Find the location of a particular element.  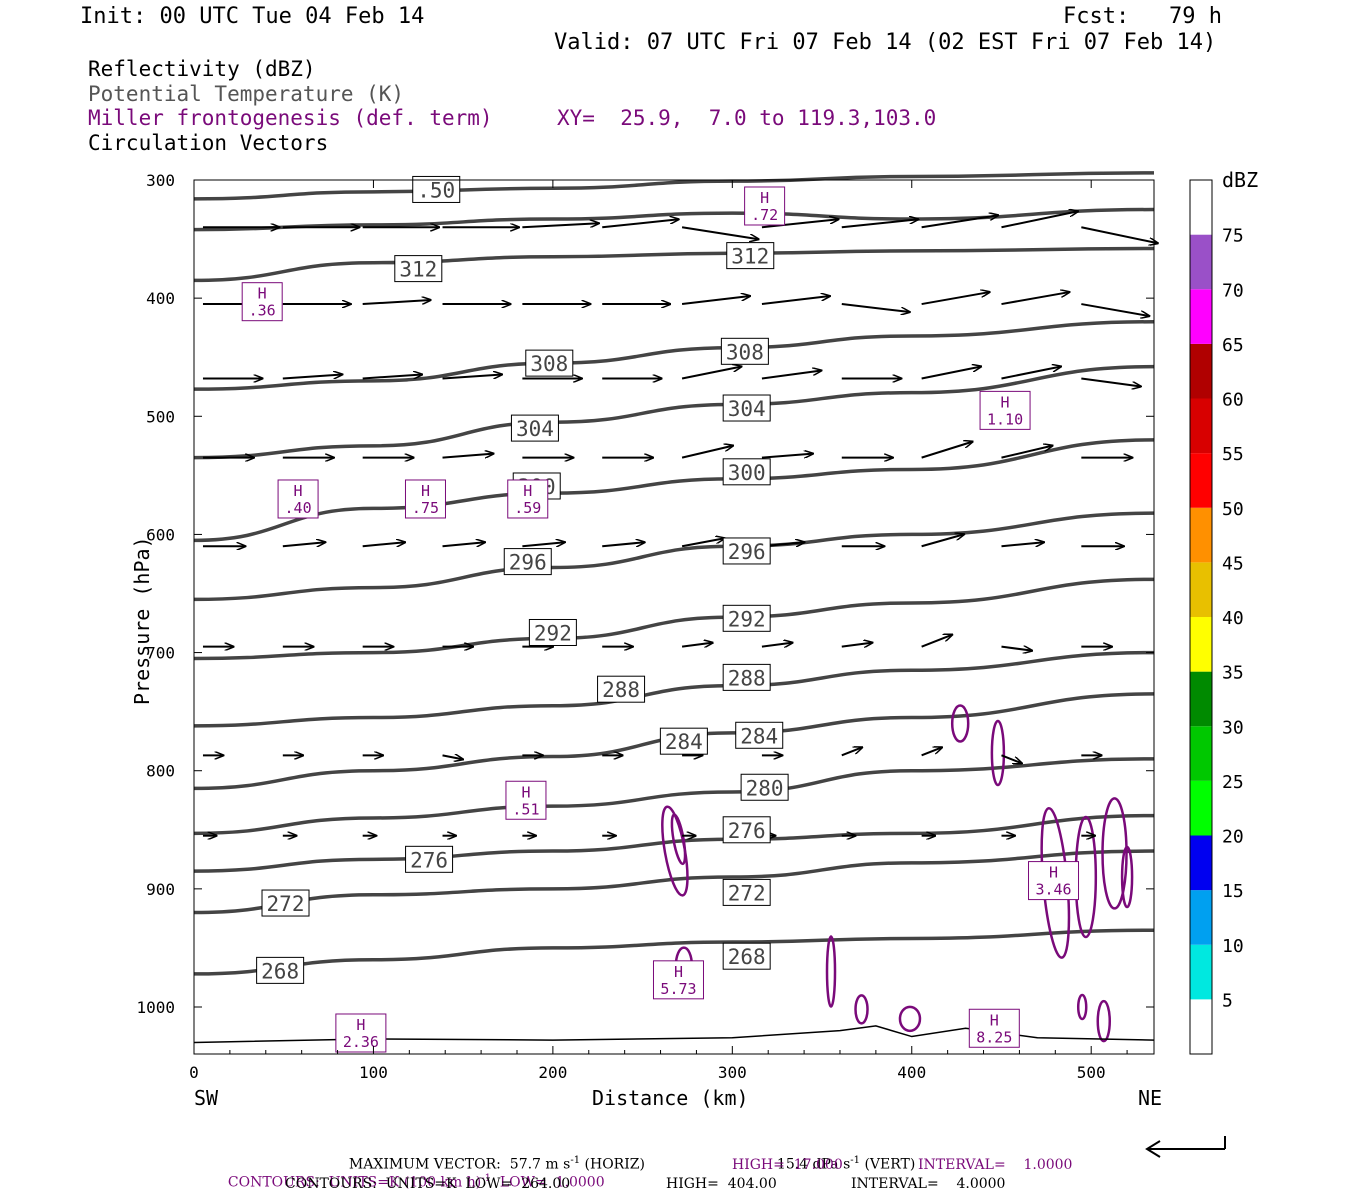

svg-text: .40 is located at coordinates (298, 508).